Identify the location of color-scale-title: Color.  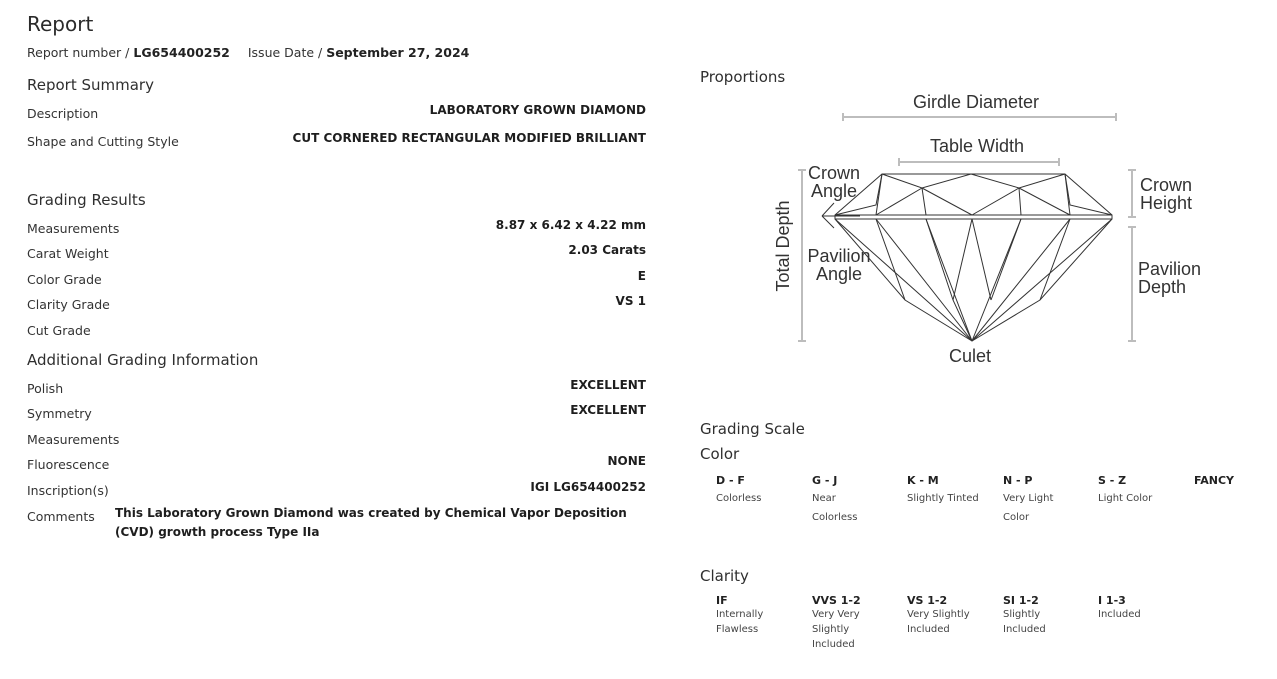
(720, 454).